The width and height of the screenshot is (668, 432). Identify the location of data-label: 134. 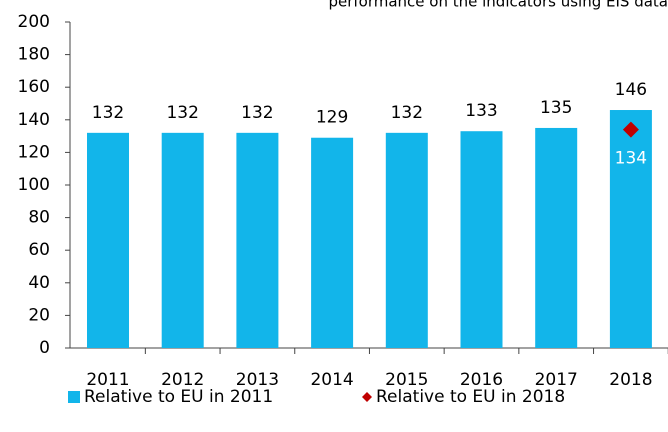
(631, 159).